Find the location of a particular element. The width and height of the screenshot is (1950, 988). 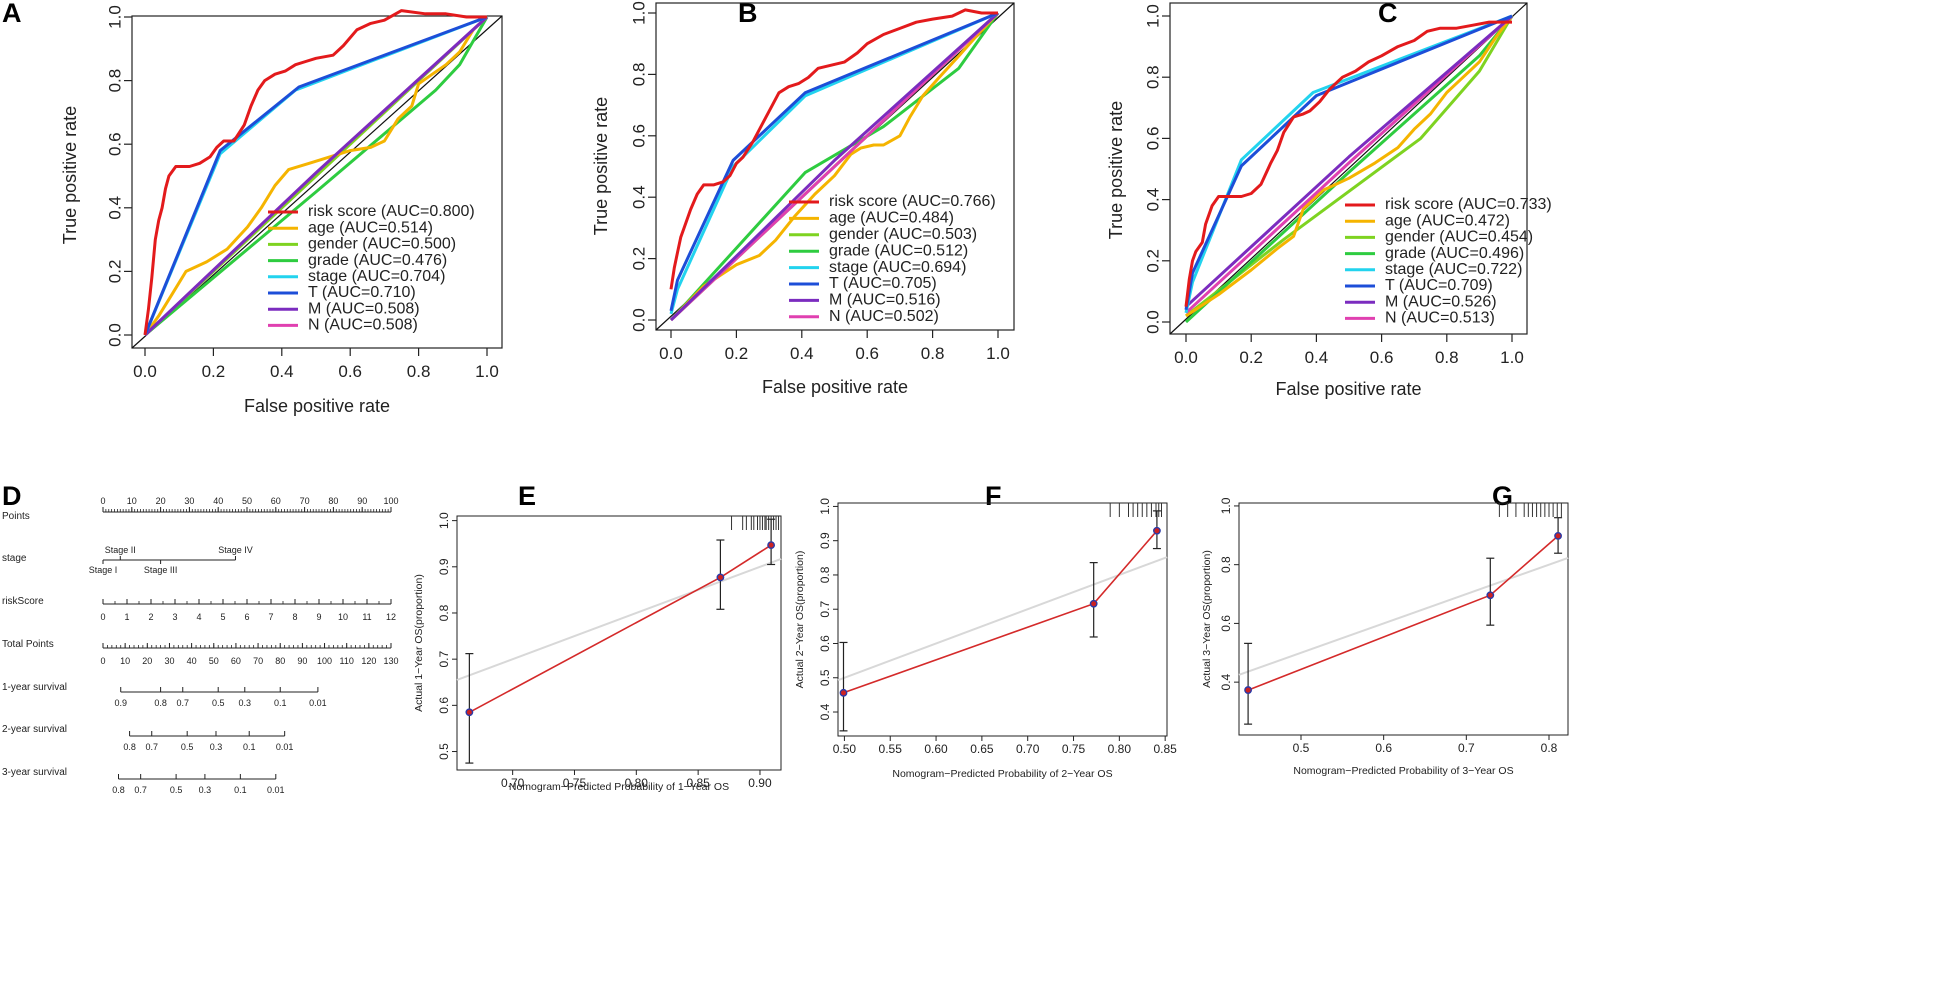

nomogram-tick-label: 3 is located at coordinates (174, 617).